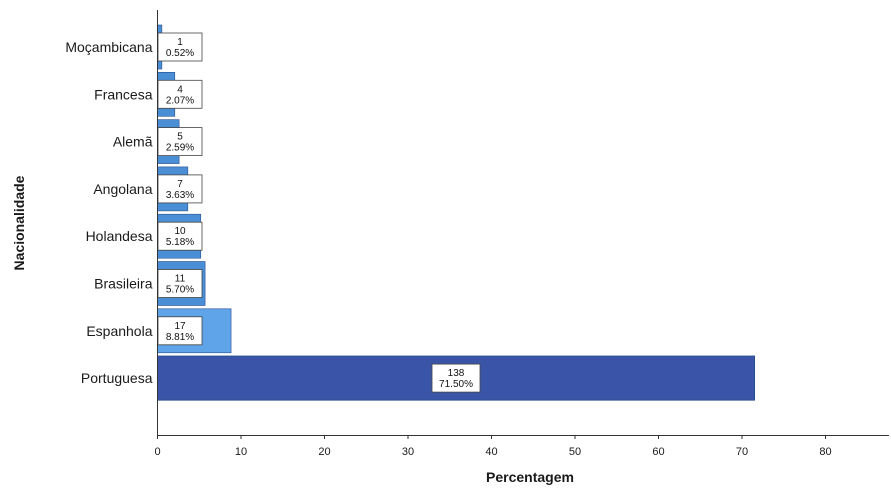 The image size is (891, 494). Describe the element at coordinates (456, 384) in the screenshot. I see `data-label-percent-portuguesa: 71.50%` at that location.